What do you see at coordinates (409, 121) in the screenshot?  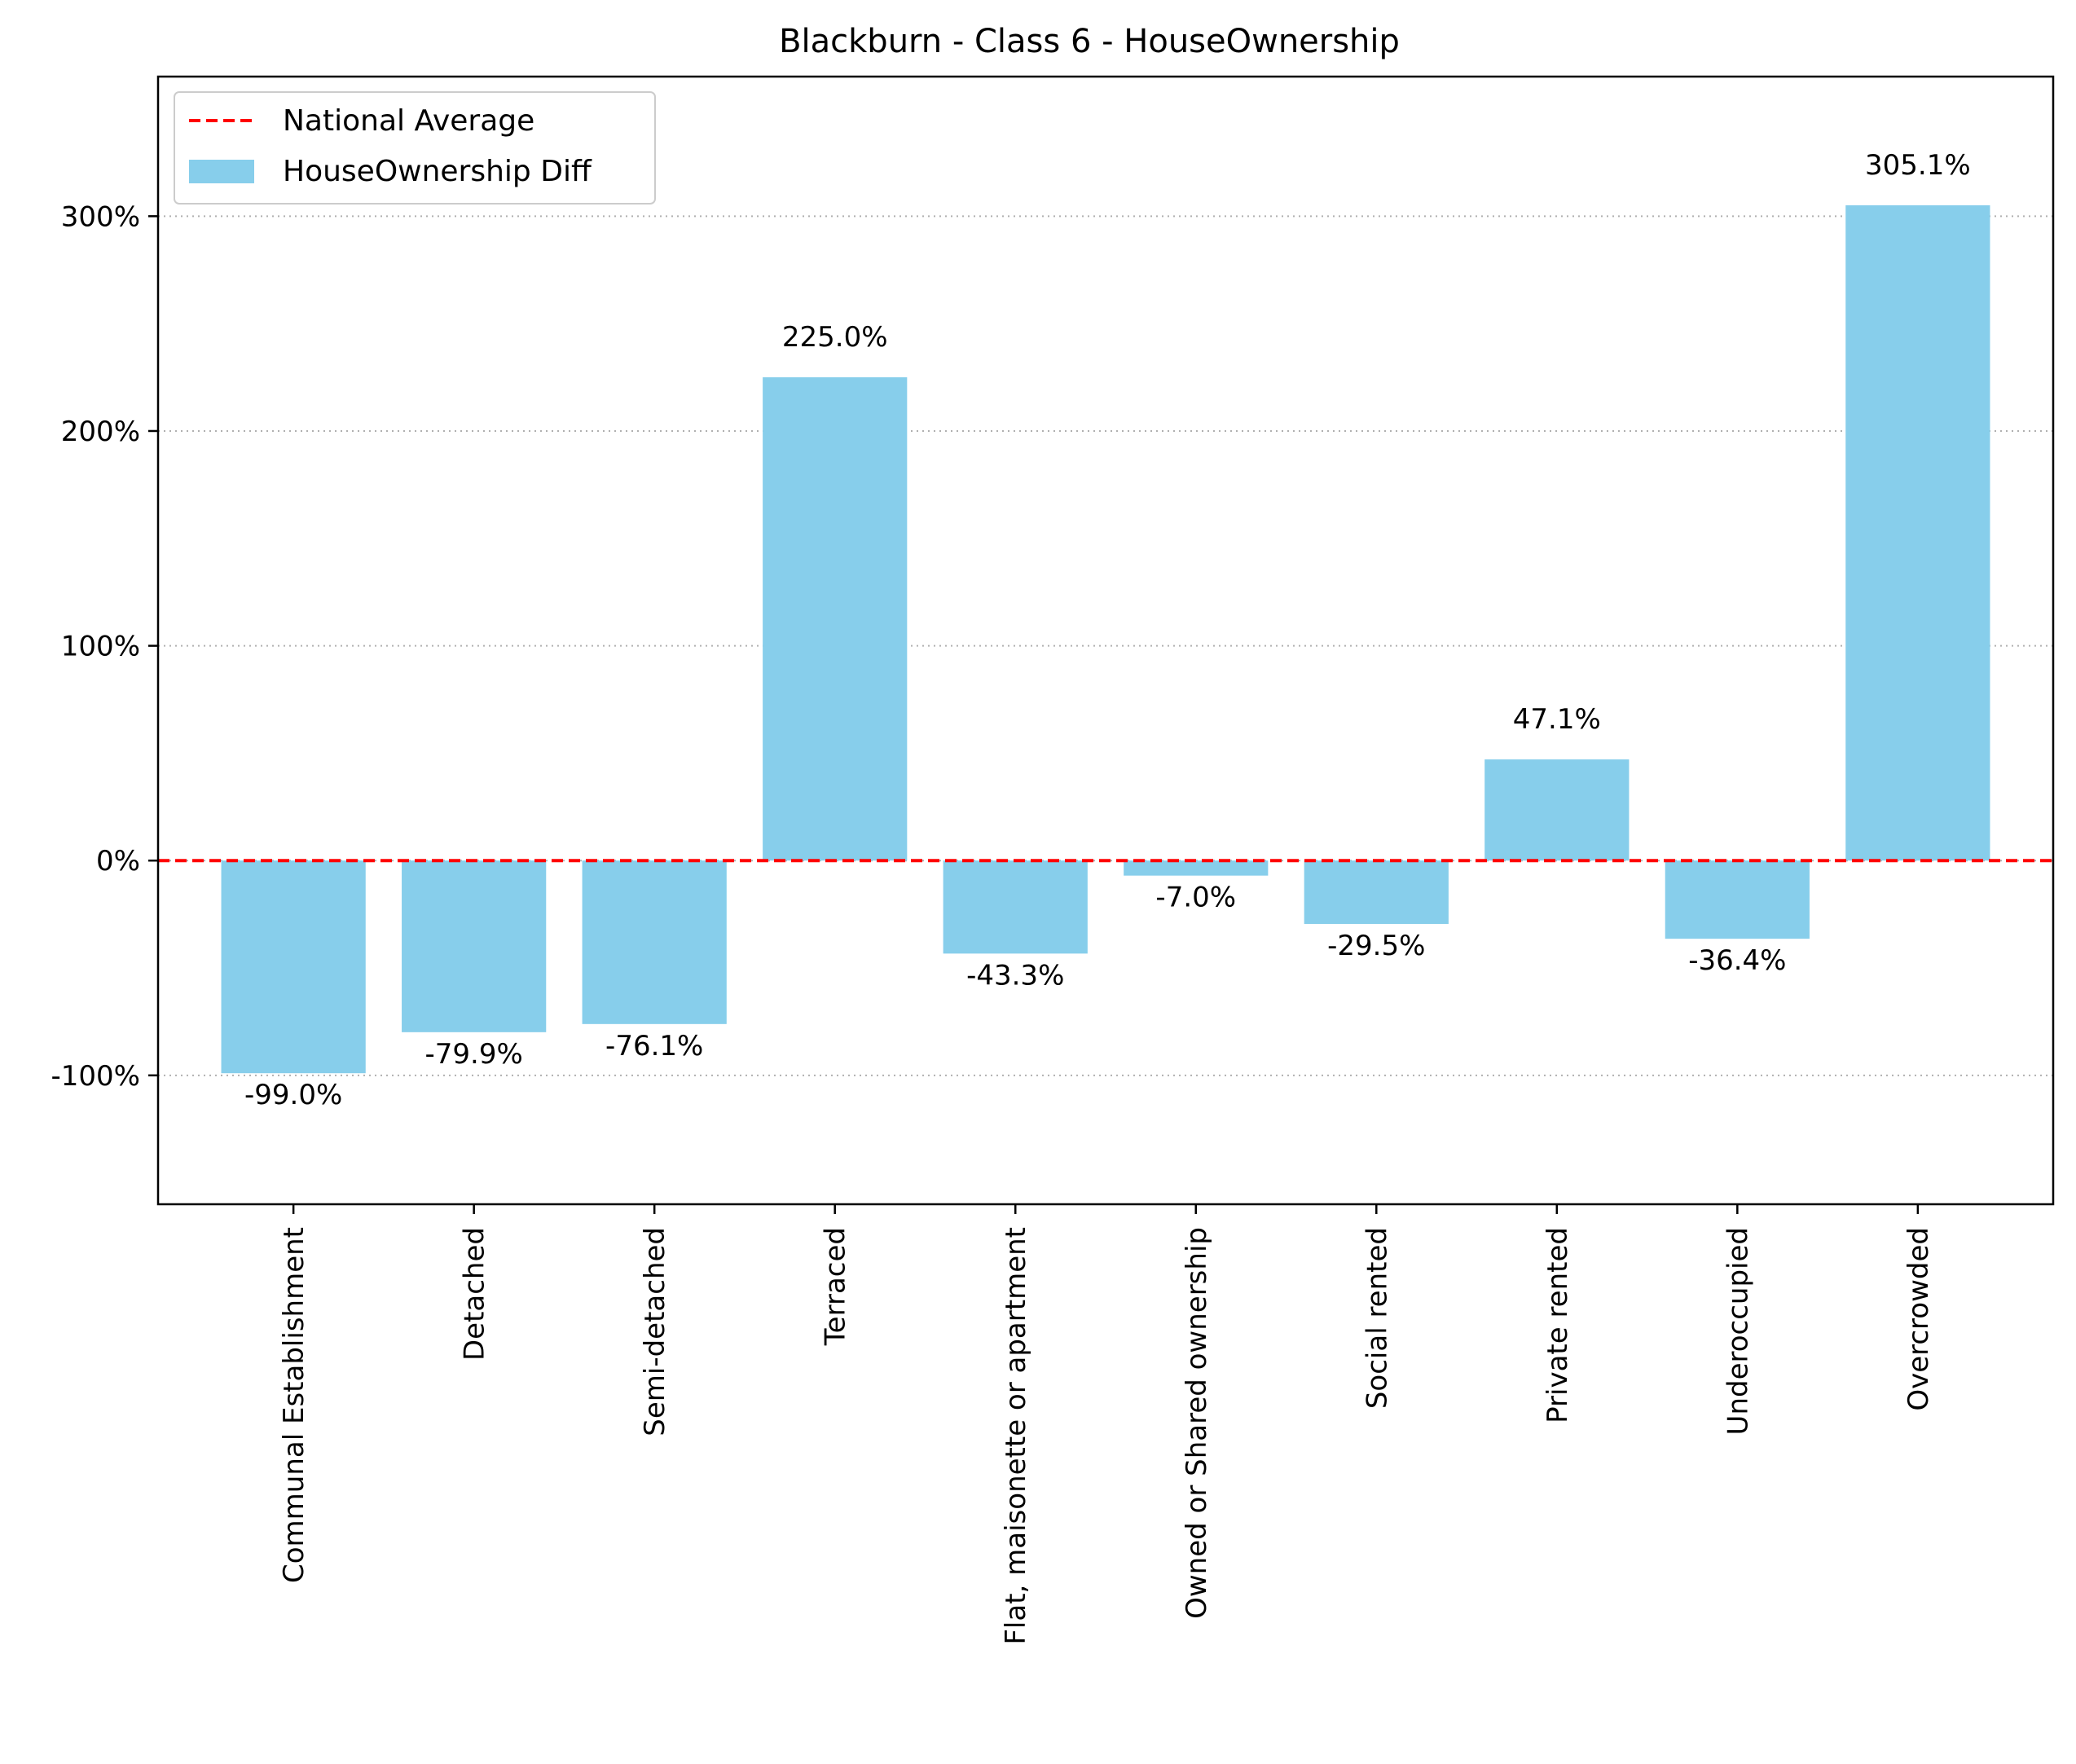 I see `legend-national-average-label: National Average` at bounding box center [409, 121].